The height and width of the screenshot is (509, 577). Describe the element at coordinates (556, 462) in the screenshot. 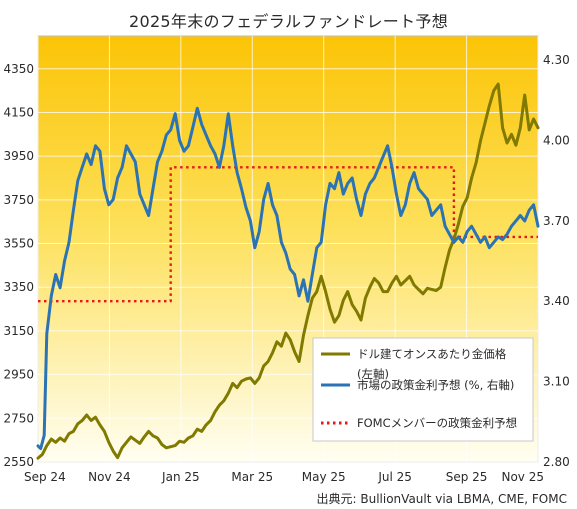

I see `right-tick-label: 2.80` at that location.